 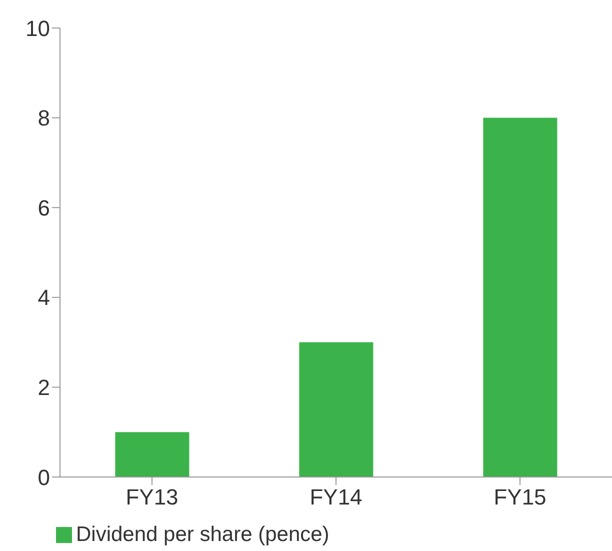 I want to click on x-tick-label: FY13, so click(x=152, y=497).